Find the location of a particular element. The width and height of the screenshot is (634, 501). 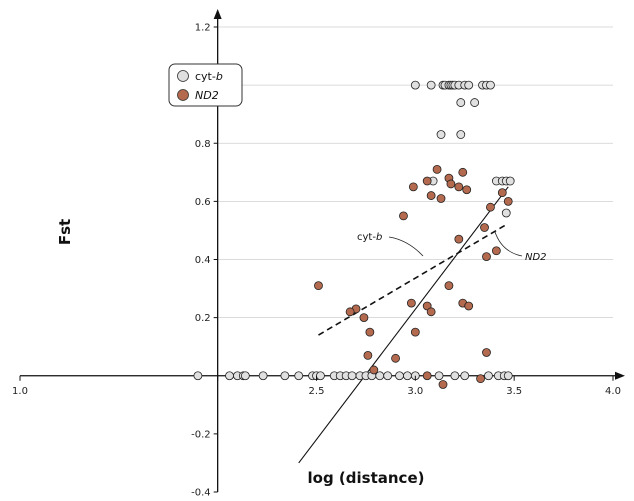

x-tick-label: 3.5 is located at coordinates (514, 391).